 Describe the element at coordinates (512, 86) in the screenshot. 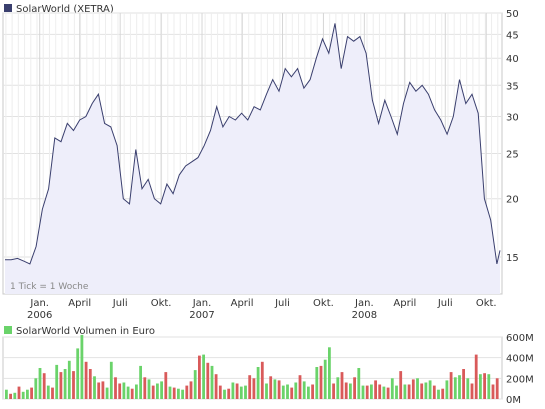

I see `price-ytick-label: 35` at that location.